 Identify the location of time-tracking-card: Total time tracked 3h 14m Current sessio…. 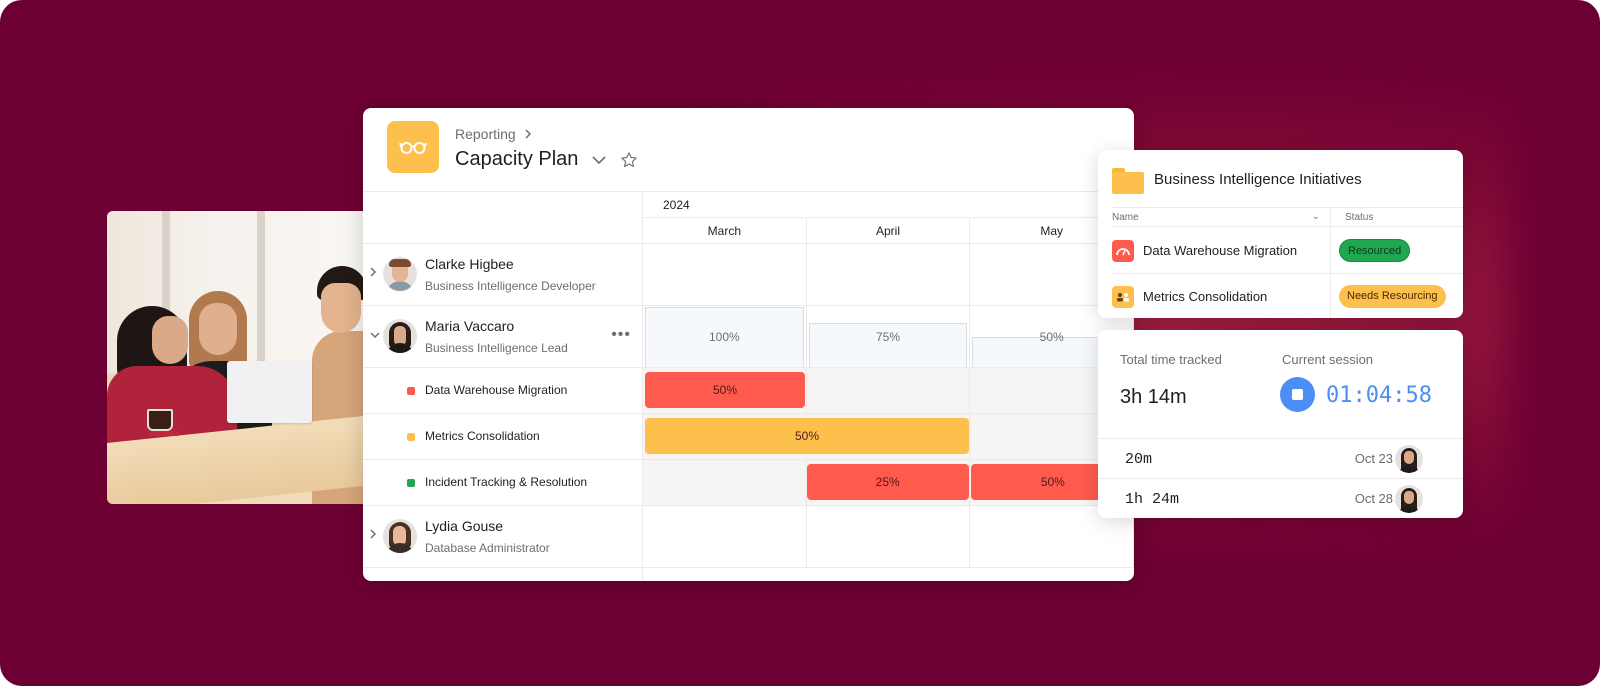
(1280, 424).